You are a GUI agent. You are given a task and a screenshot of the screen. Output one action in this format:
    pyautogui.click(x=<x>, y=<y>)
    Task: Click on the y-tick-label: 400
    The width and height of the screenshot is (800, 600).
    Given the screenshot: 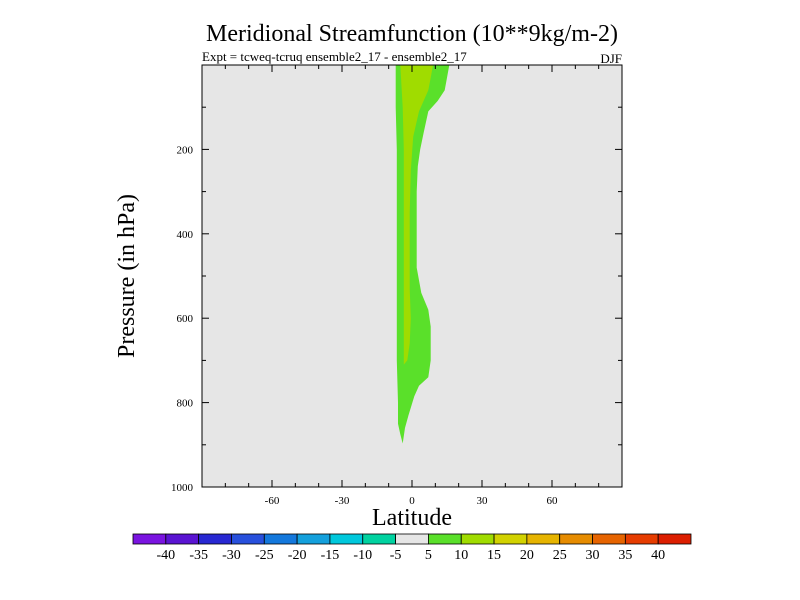 What is the action you would take?
    pyautogui.click(x=185, y=235)
    